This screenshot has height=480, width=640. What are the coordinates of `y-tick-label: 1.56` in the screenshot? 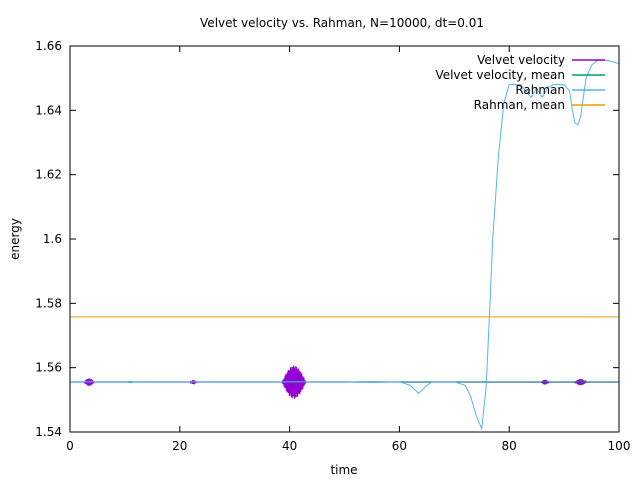 It's located at (48, 368).